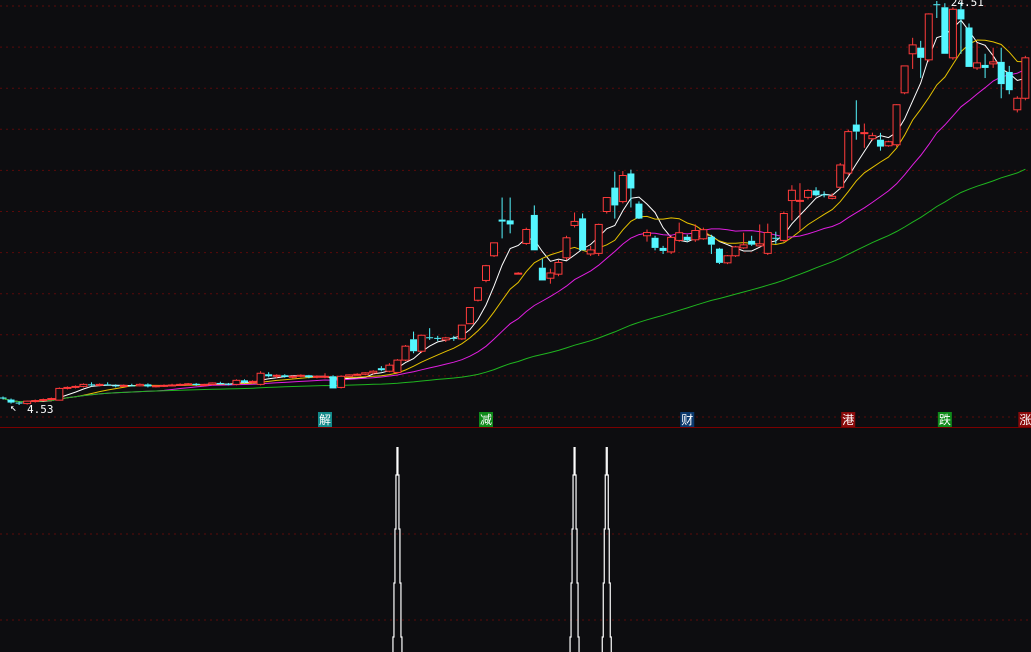 The height and width of the screenshot is (652, 1031). What do you see at coordinates (502, 549) in the screenshot?
I see `lower-indicator-panel` at bounding box center [502, 549].